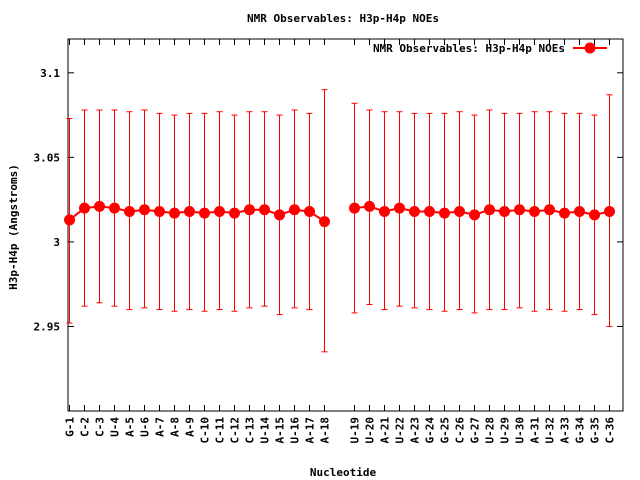 The height and width of the screenshot is (480, 640). I want to click on x-tick-label: A-33, so click(565, 430).